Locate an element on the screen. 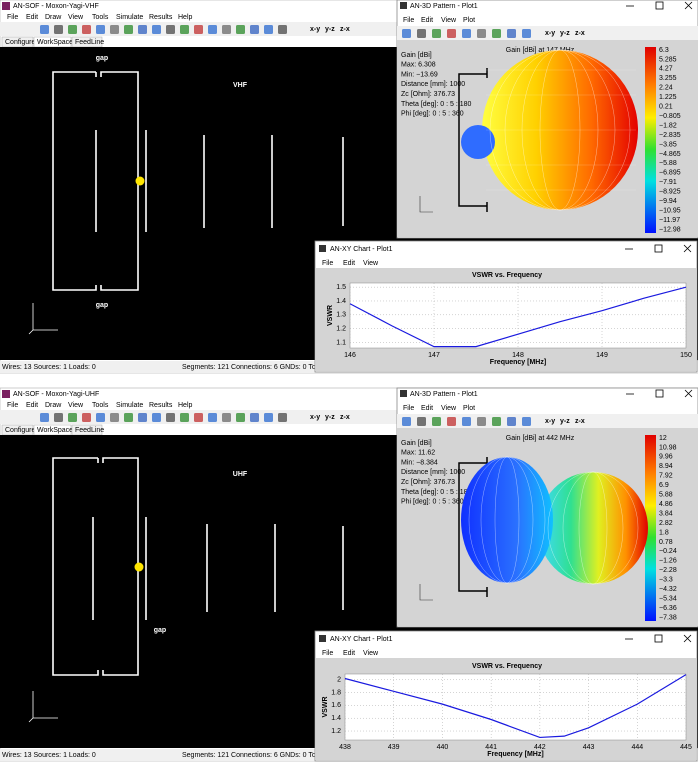 Image resolution: width=698 pixels, height=762 pixels. menu-item: Plot is located at coordinates (469, 408).